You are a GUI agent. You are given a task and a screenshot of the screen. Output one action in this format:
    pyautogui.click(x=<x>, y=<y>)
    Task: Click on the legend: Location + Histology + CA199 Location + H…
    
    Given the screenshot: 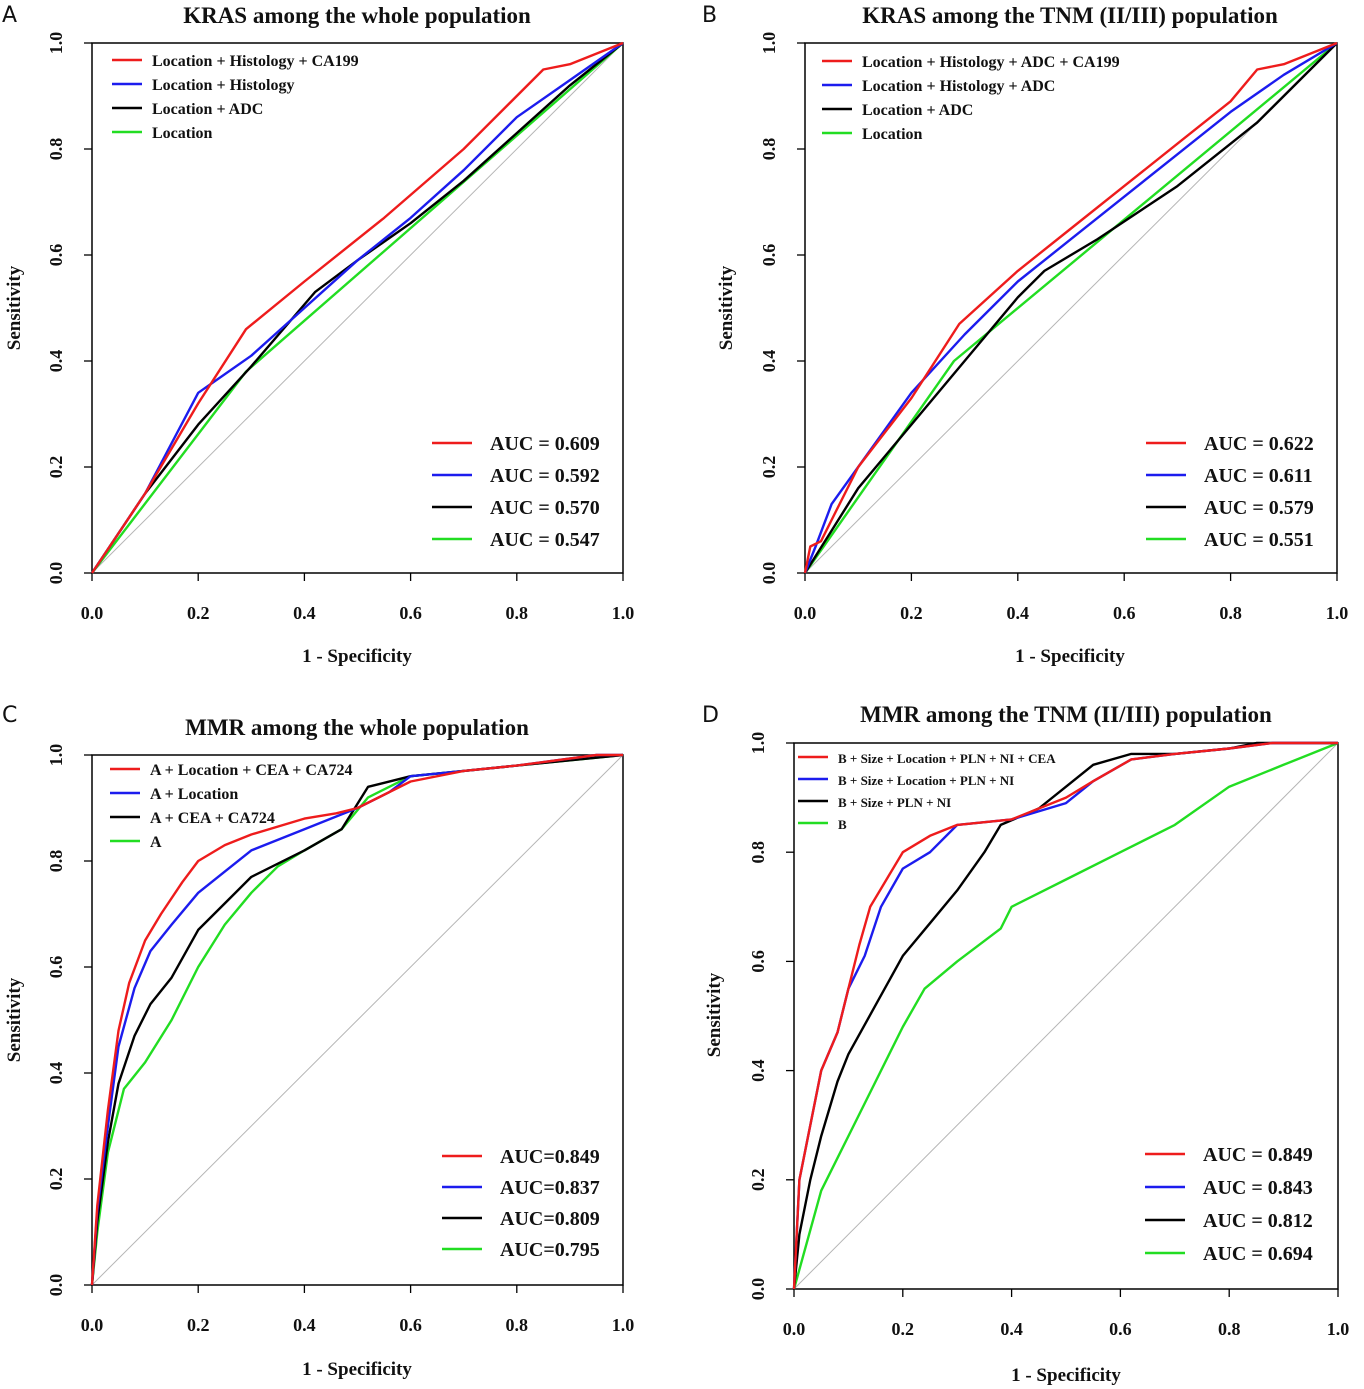 What is the action you would take?
    pyautogui.click(x=235, y=97)
    